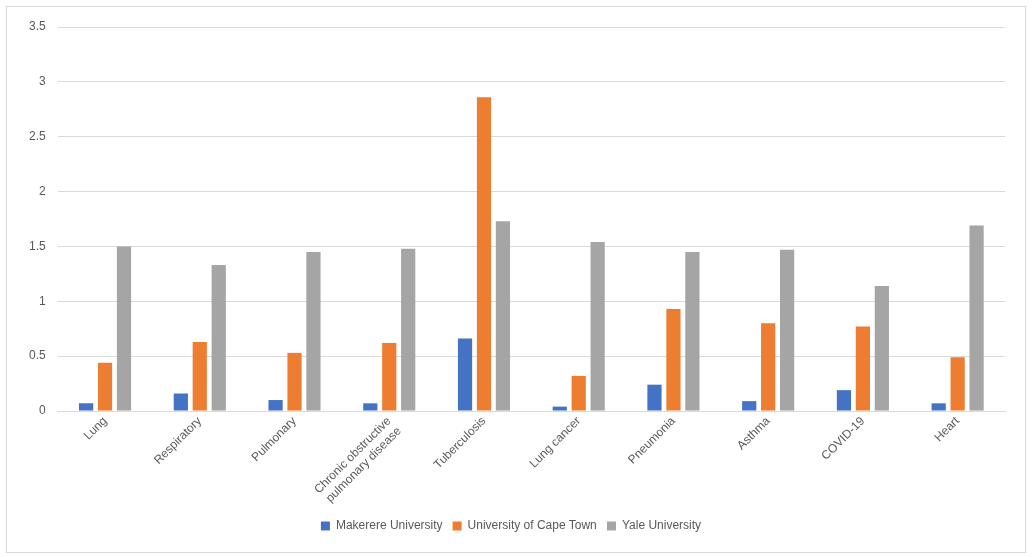 This screenshot has width=1032, height=557. Describe the element at coordinates (37, 26) in the screenshot. I see `y-tick-label: 3.5` at that location.